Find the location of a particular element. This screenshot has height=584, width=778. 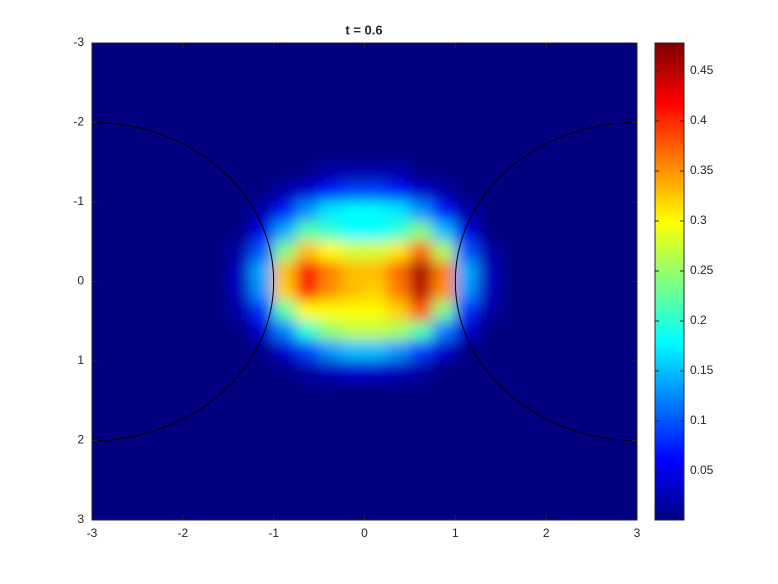

colorbar-tick-label: 0.35 is located at coordinates (702, 170).